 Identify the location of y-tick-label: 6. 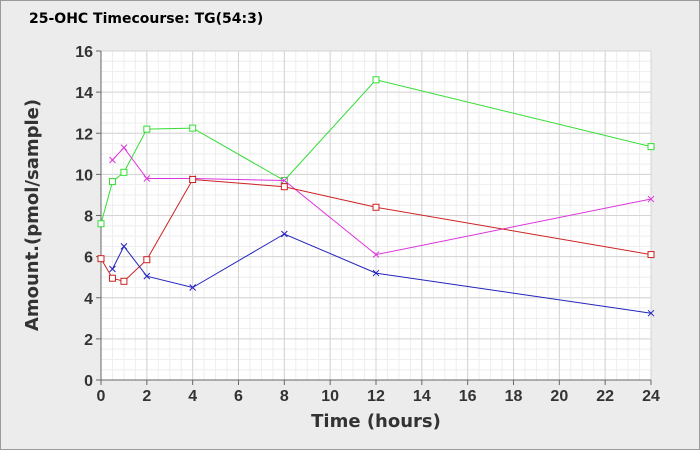
(88, 258).